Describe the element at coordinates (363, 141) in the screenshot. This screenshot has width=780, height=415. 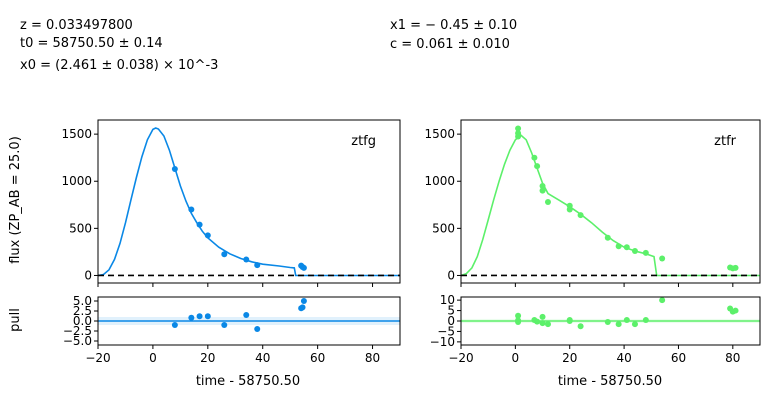
I see `band-label: ztfg` at that location.